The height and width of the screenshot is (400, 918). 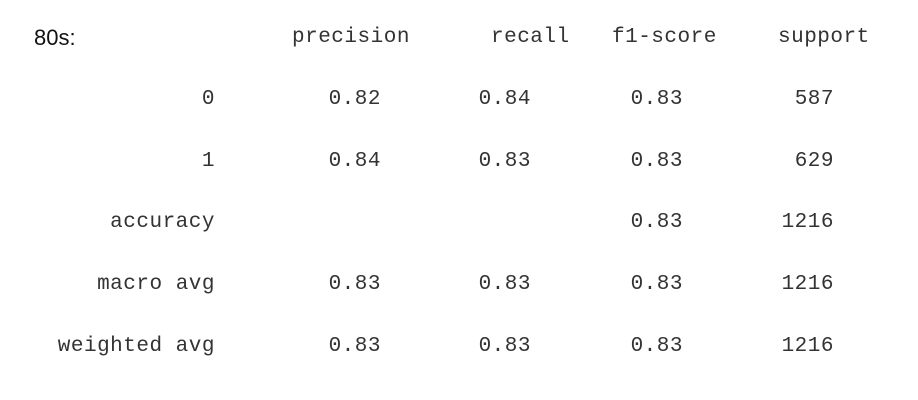 I want to click on table-row: macro avg 0.83 0.83 0.83 1216, so click(x=459, y=285).